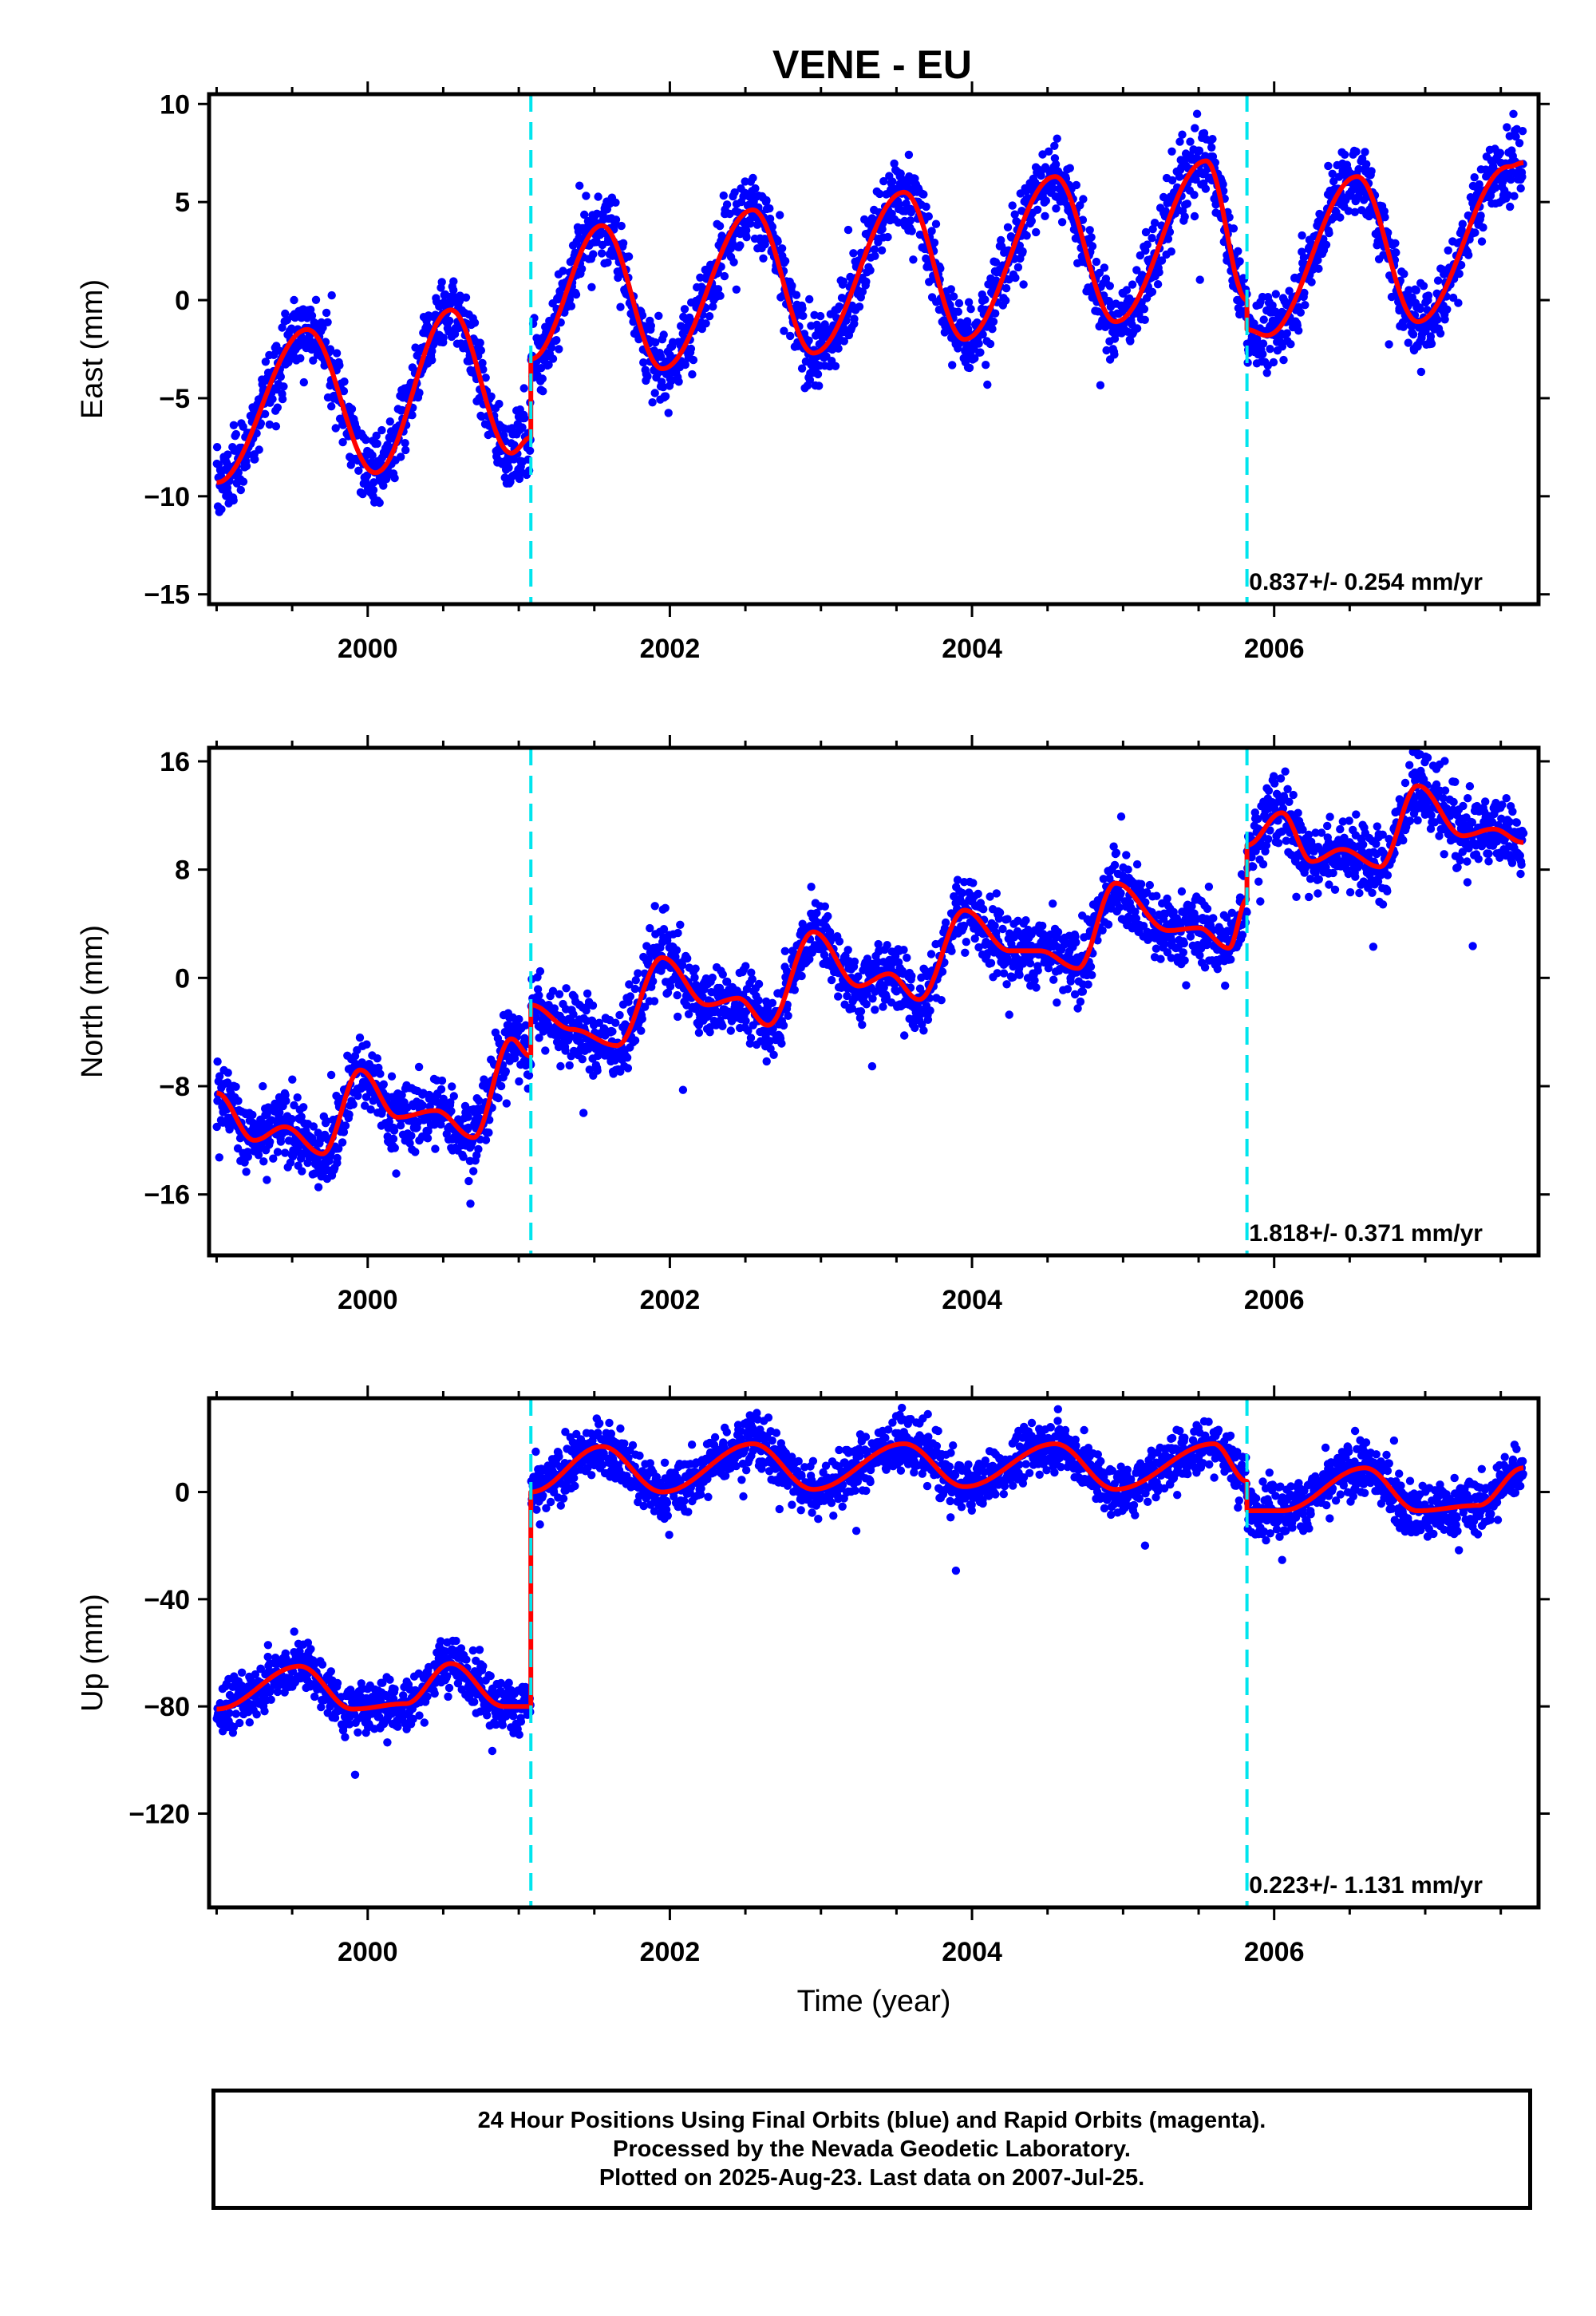  What do you see at coordinates (167, 497) in the screenshot?
I see `y-tick-label: −10` at bounding box center [167, 497].